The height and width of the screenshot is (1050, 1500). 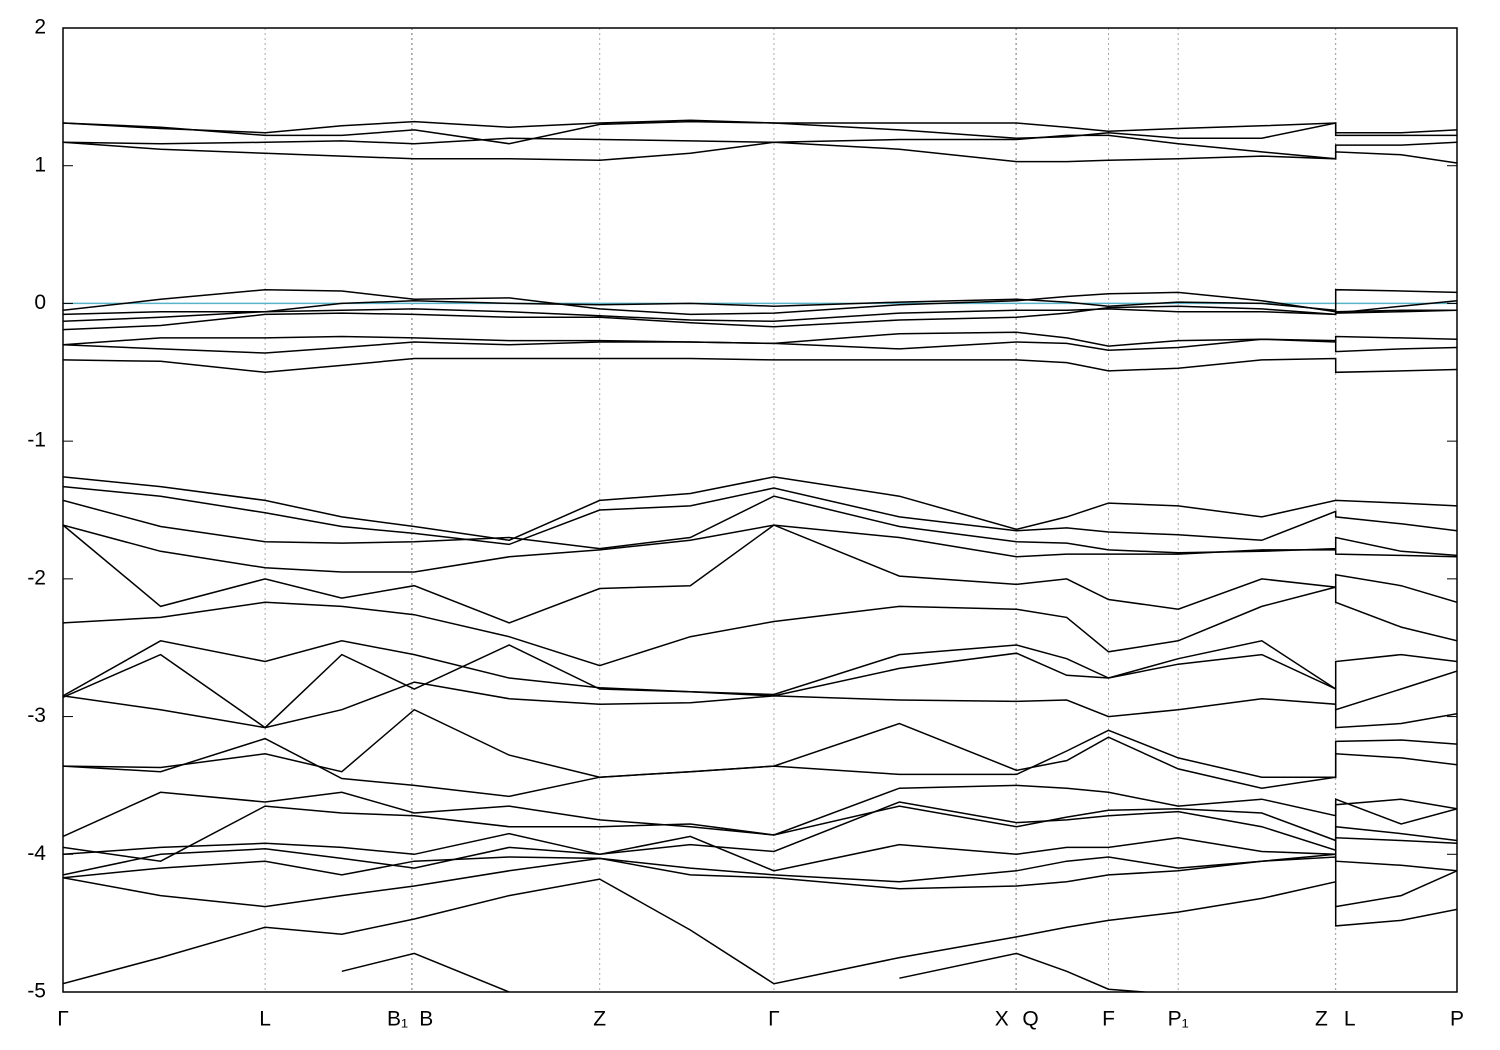 I want to click on y-tick-label: 2, so click(x=40, y=27).